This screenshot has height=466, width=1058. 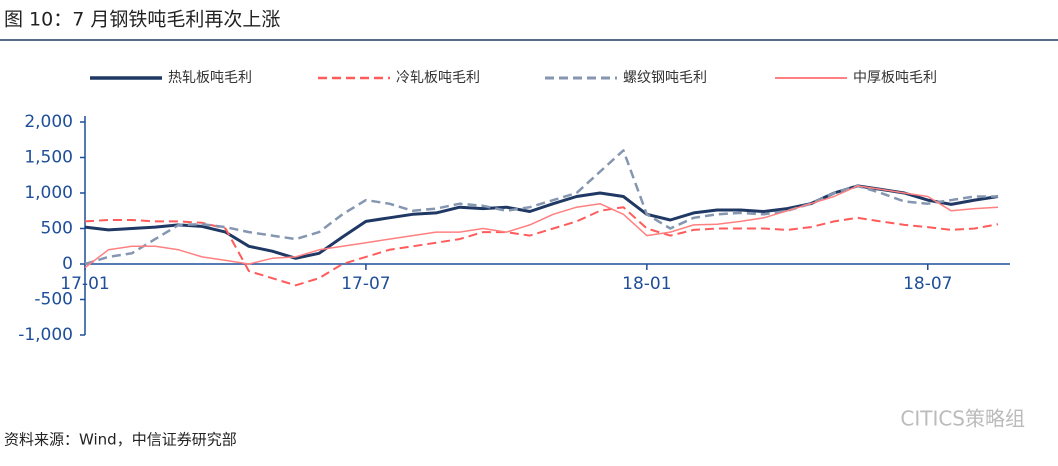 What do you see at coordinates (48, 193) in the screenshot?
I see `y-tick-label: 1,000` at bounding box center [48, 193].